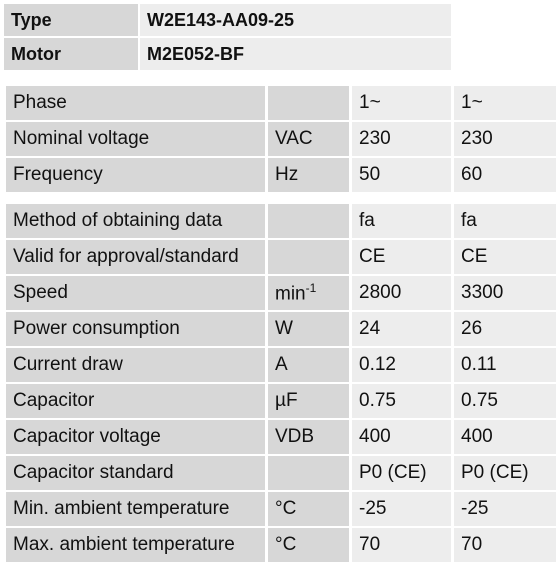  I want to click on cell-text: Speed, so click(40, 292).